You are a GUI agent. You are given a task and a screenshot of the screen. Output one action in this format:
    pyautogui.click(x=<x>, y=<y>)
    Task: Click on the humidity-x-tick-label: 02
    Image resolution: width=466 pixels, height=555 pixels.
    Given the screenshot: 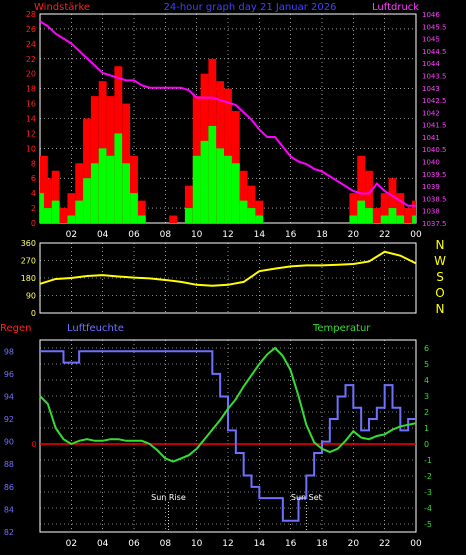 What is the action you would take?
    pyautogui.click(x=71, y=544)
    